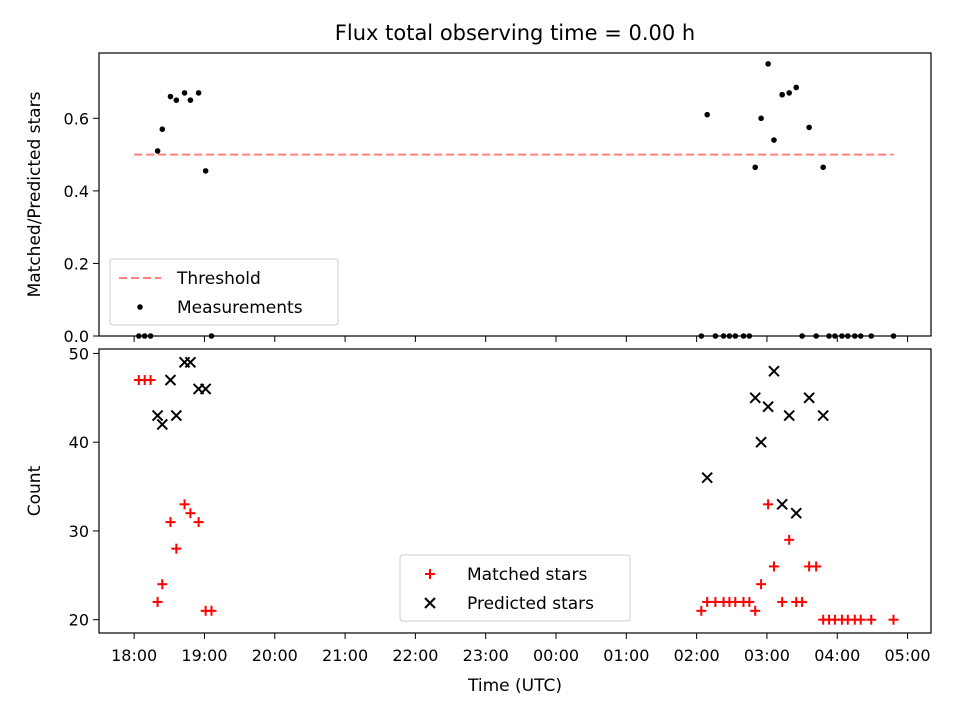  Describe the element at coordinates (514, 686) in the screenshot. I see `x-axis-label: Time (UTC)` at that location.